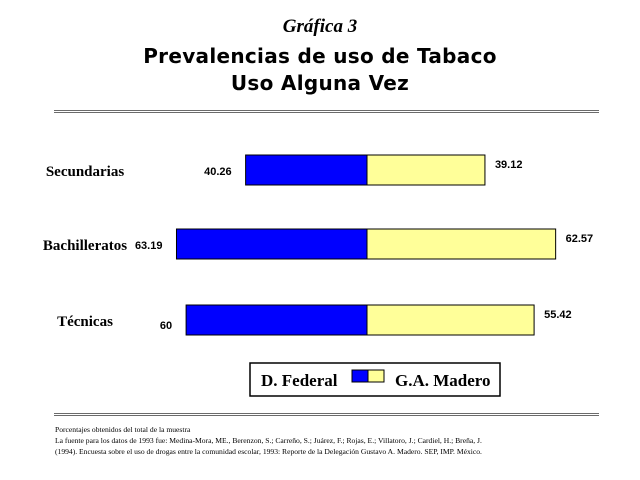 The image size is (640, 480). What do you see at coordinates (443, 380) in the screenshot?
I see `legend-label-ga-madero: G.A. Madero` at bounding box center [443, 380].